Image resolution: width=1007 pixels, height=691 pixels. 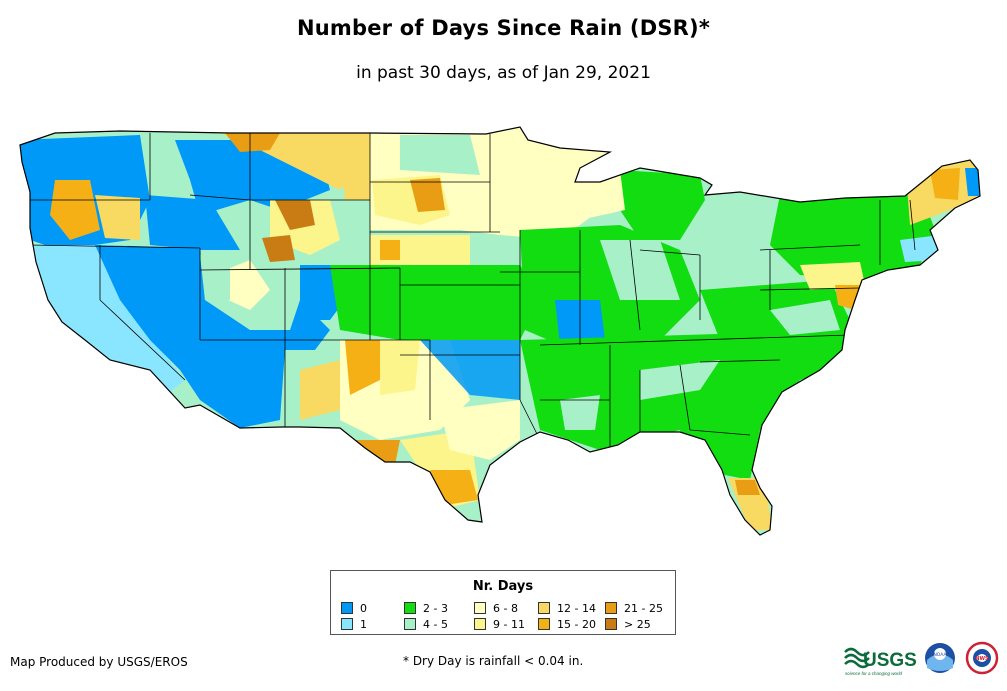 I want to click on map-title: Number of Days Since Rain (DSR)*, so click(x=503, y=28).